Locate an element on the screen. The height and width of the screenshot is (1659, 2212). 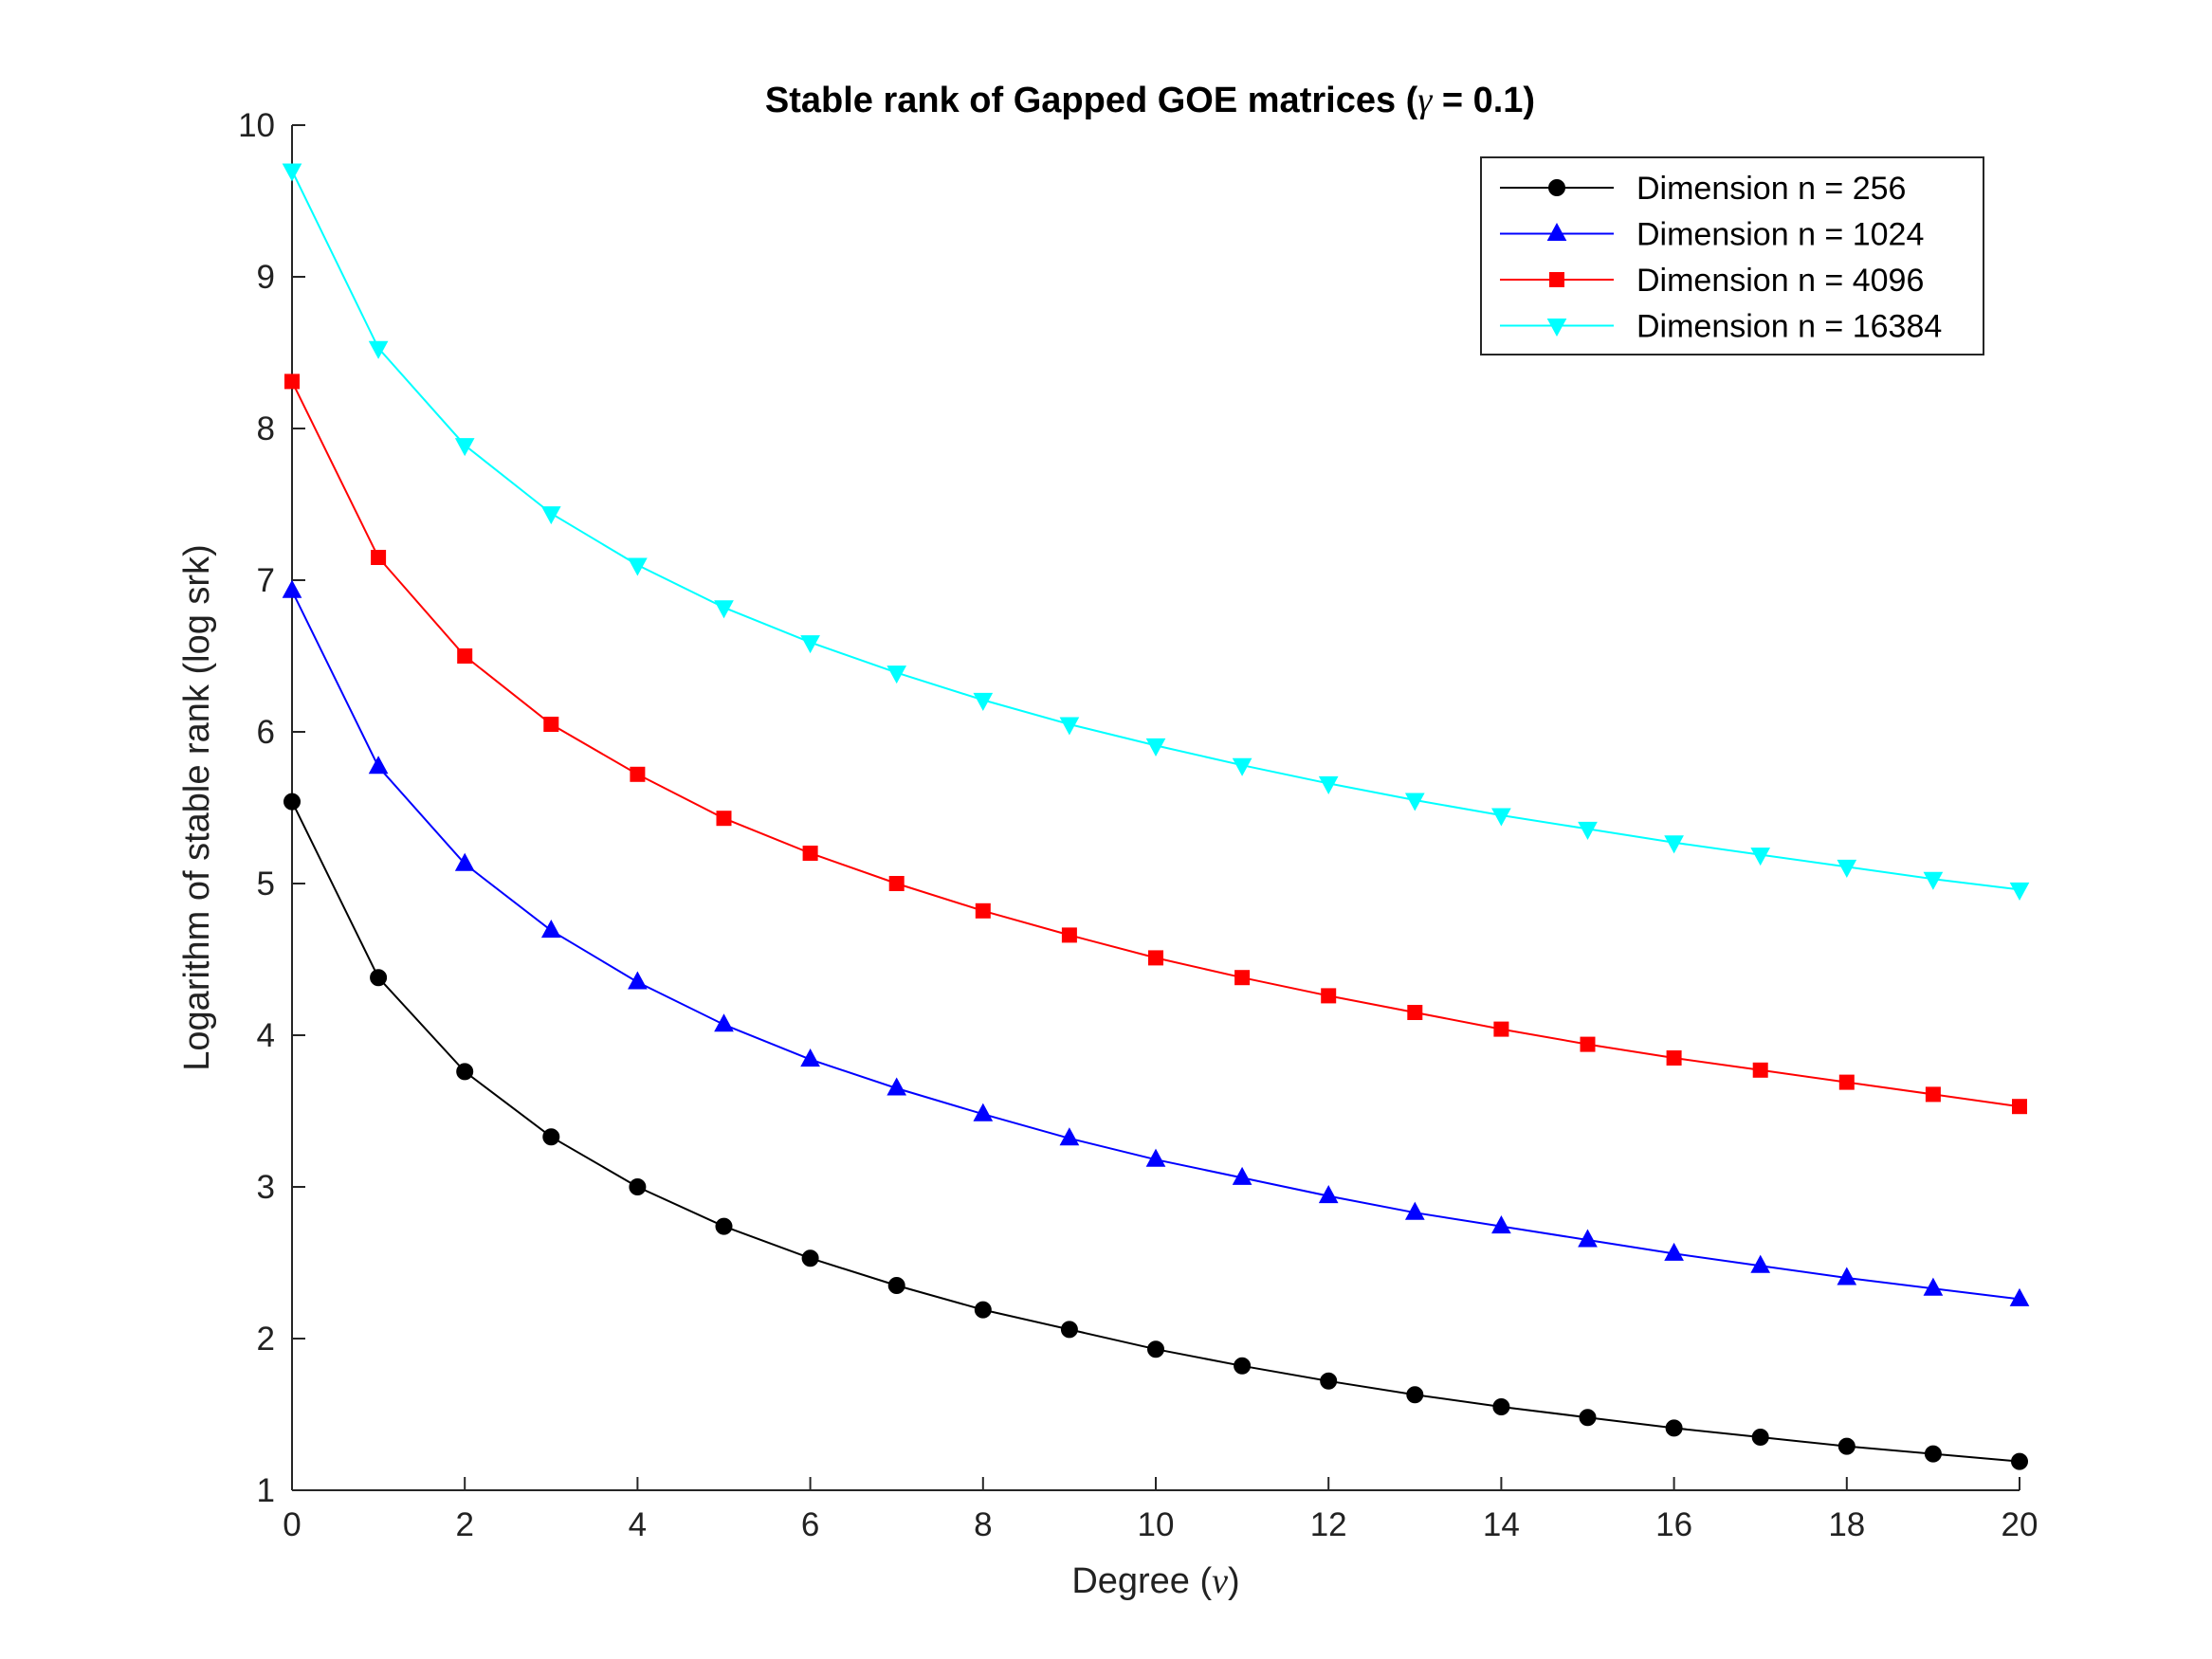
legend-item: Dimension n = 16384 is located at coordinates (1721, 327).